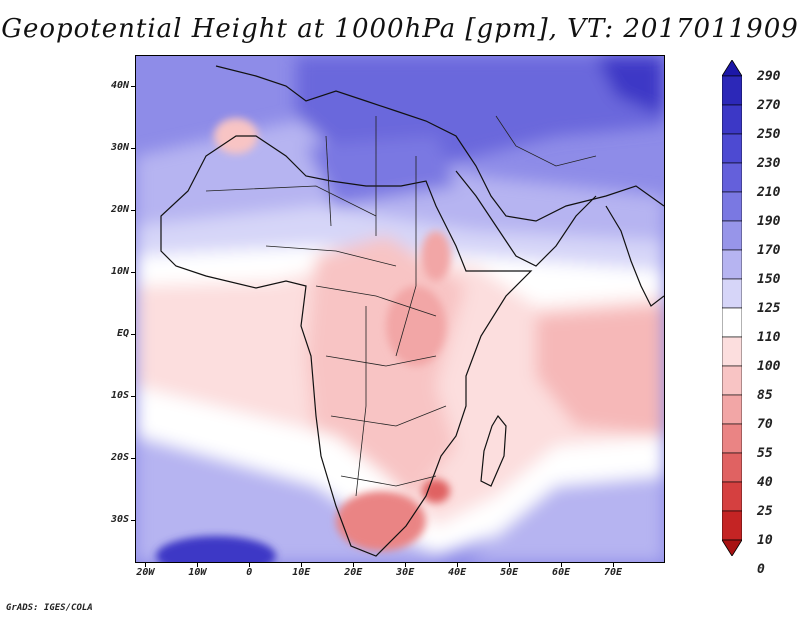  Describe the element at coordinates (119, 519) in the screenshot. I see `lat-tick-label: 30S` at that location.